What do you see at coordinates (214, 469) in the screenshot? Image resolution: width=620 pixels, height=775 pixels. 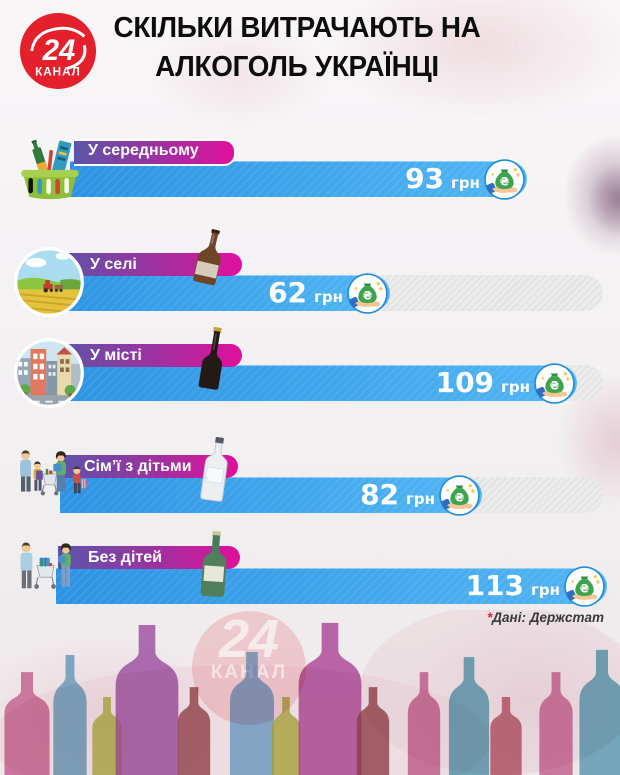 I see `vodka-bottle-icon` at bounding box center [214, 469].